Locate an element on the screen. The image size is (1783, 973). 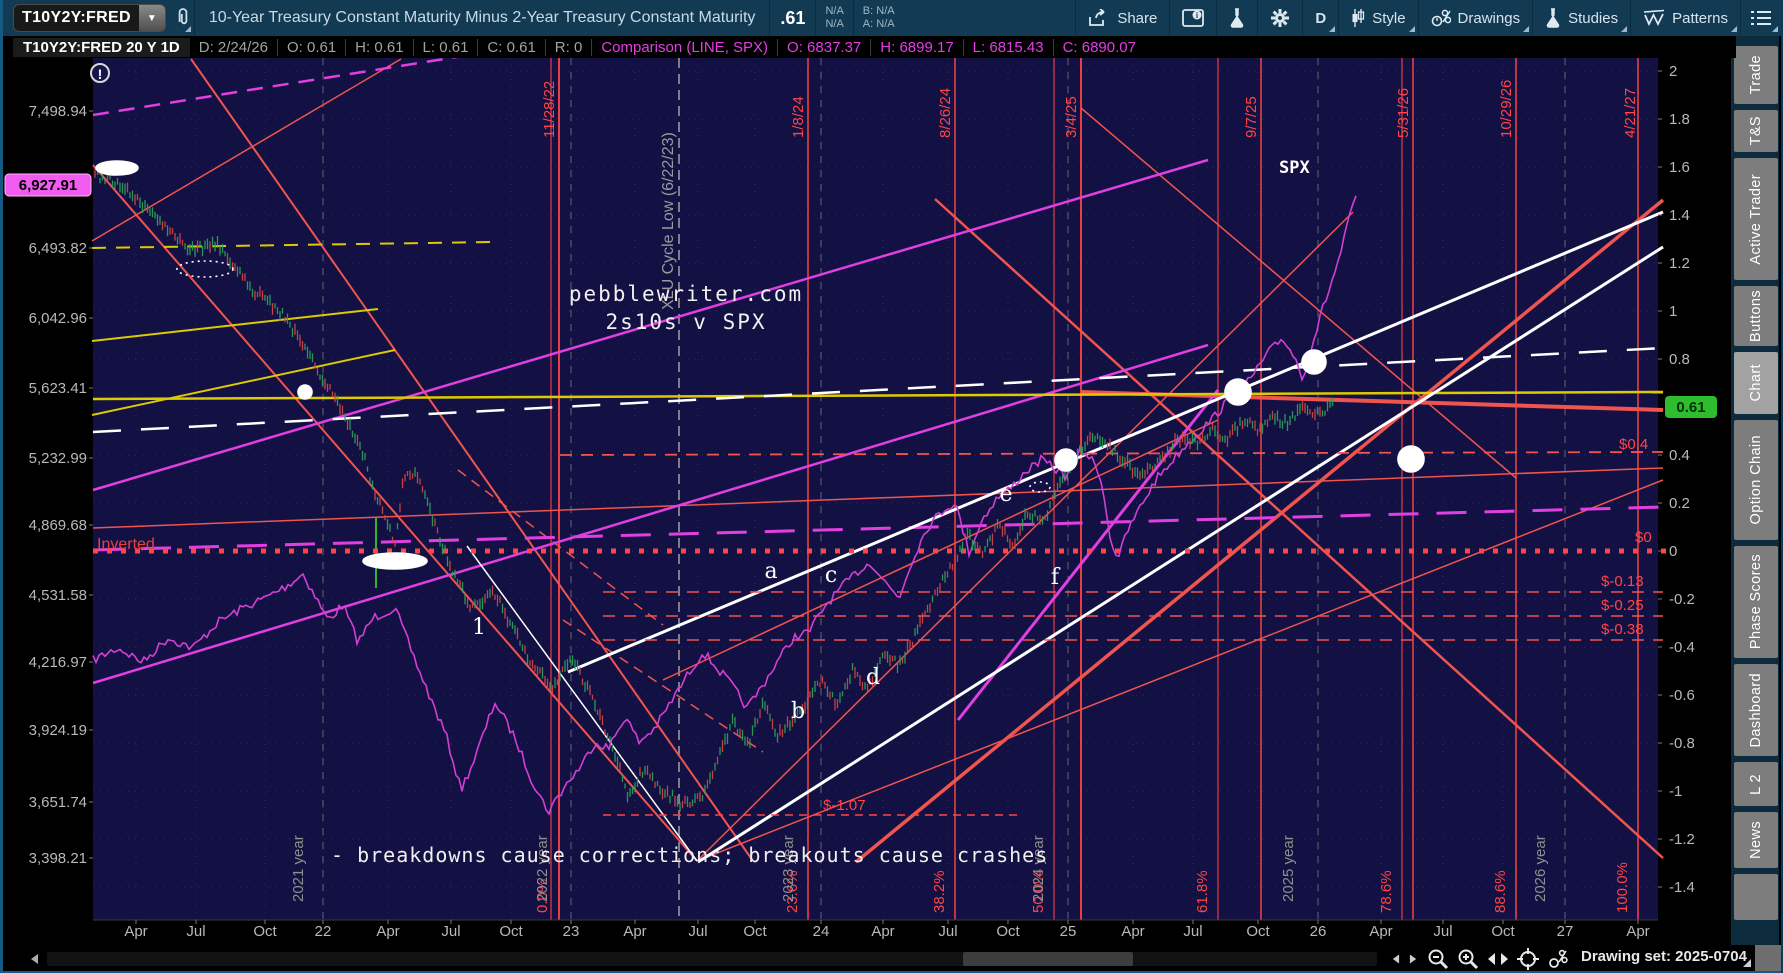
alert-icon: ! is located at coordinates (100, 73).